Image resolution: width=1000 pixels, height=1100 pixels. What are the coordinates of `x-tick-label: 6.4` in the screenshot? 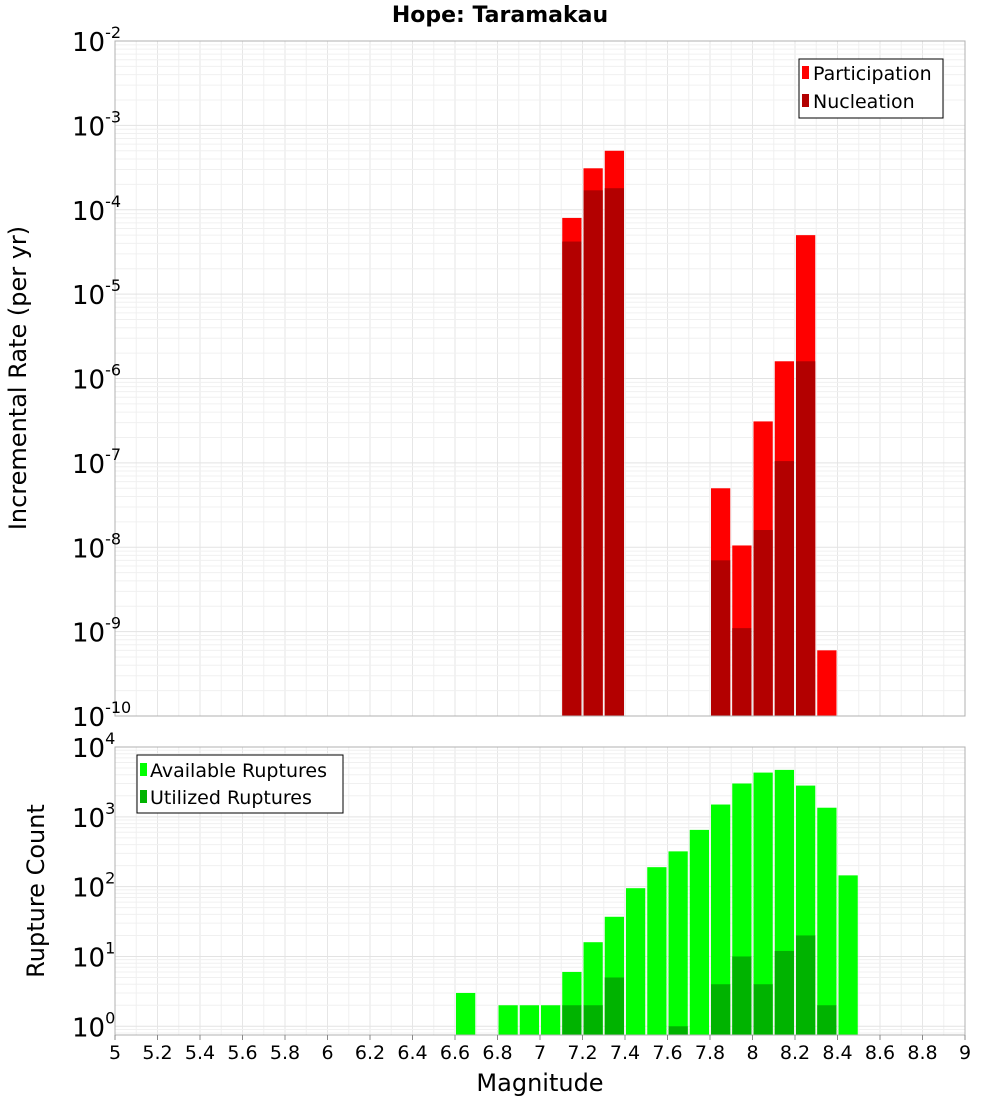 It's located at (412, 1053).